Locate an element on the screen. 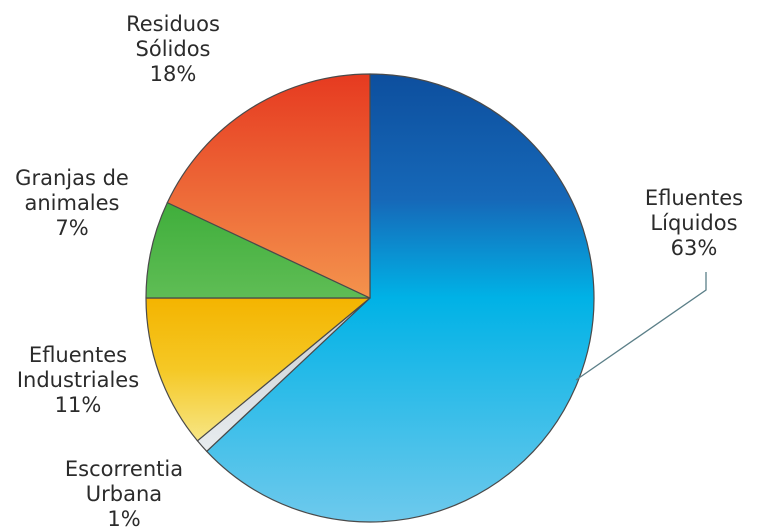  label-residuos-solidos: Residuos Sólidos 18% is located at coordinates (173, 49).